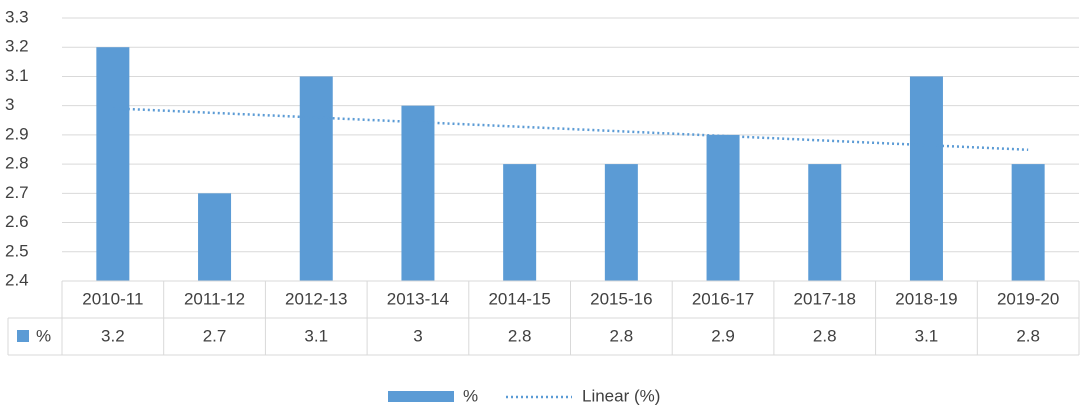 This screenshot has height=409, width=1081. Describe the element at coordinates (723, 335) in the screenshot. I see `table-value: 2.9` at that location.